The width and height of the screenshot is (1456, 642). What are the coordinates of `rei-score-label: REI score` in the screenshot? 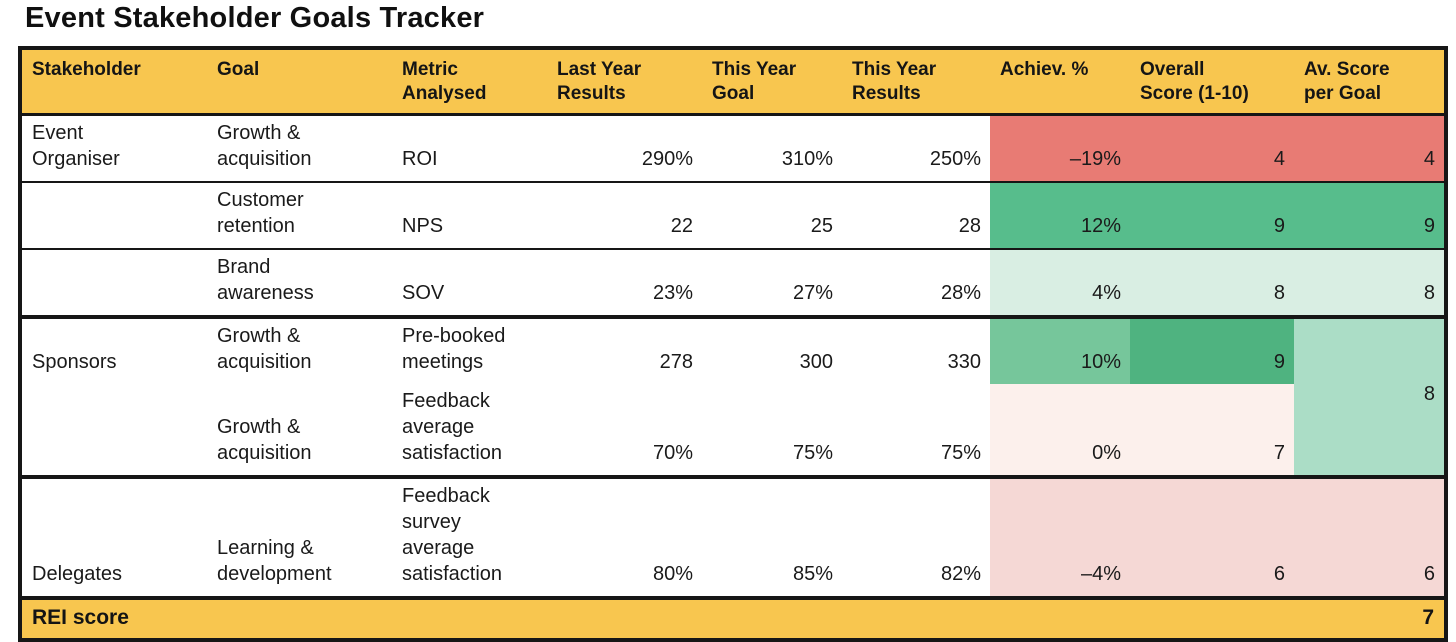 It's located at (657, 617).